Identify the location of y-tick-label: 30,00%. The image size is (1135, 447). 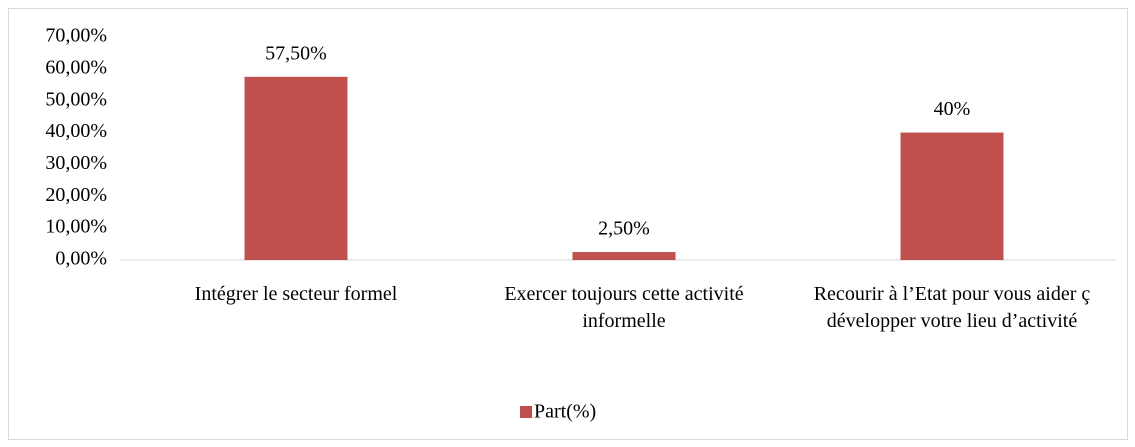
(76, 163).